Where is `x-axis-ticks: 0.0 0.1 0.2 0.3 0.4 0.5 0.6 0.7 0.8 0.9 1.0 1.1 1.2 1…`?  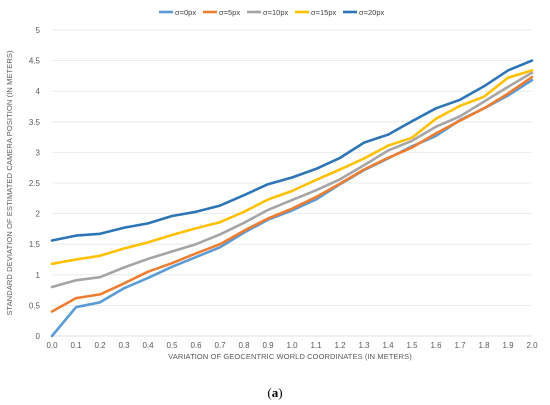
x-axis-ticks: 0.0 0.1 0.2 0.3 0.4 0.5 0.6 0.7 0.8 0.9 1.0 1.1 1.2 1… is located at coordinates (292, 345).